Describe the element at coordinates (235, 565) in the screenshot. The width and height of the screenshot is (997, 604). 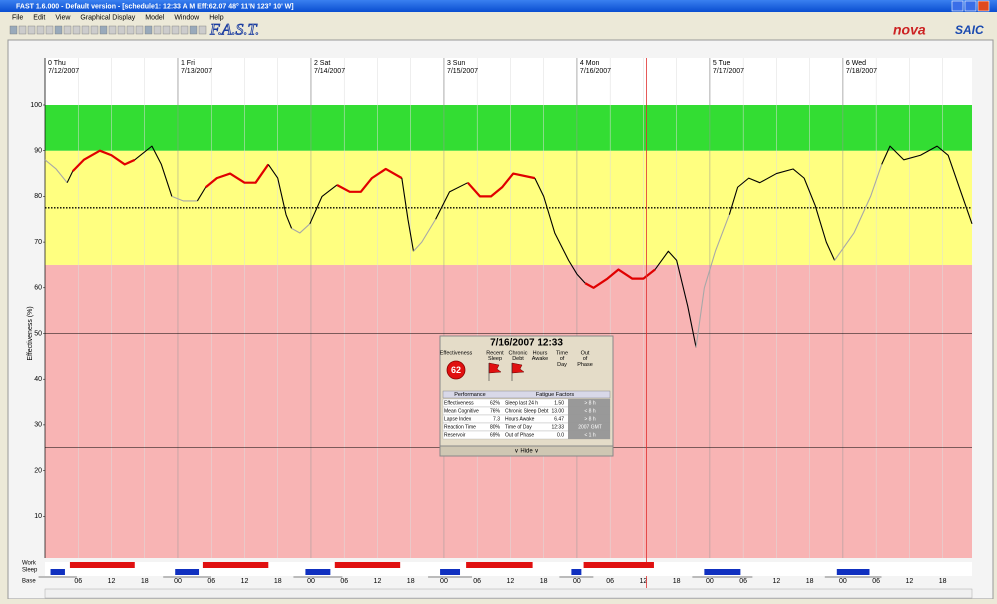
I see `work-period` at that location.